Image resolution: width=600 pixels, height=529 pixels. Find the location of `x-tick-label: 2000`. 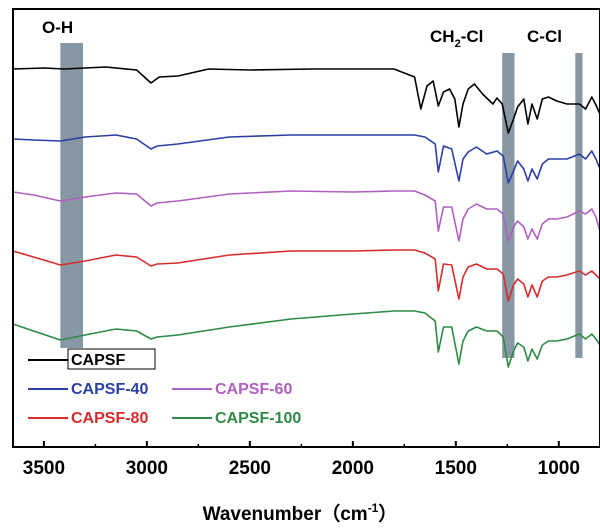

x-tick-label: 2000 is located at coordinates (353, 468).